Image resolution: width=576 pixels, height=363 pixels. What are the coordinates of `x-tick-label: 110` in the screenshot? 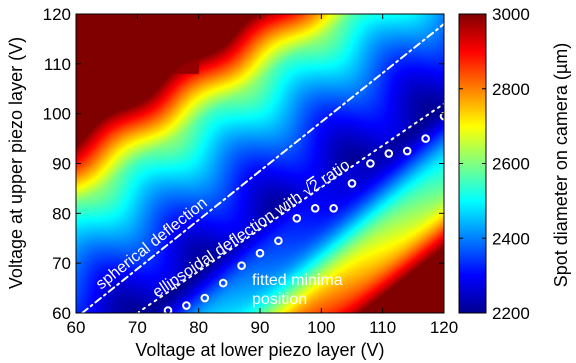 It's located at (382, 327).